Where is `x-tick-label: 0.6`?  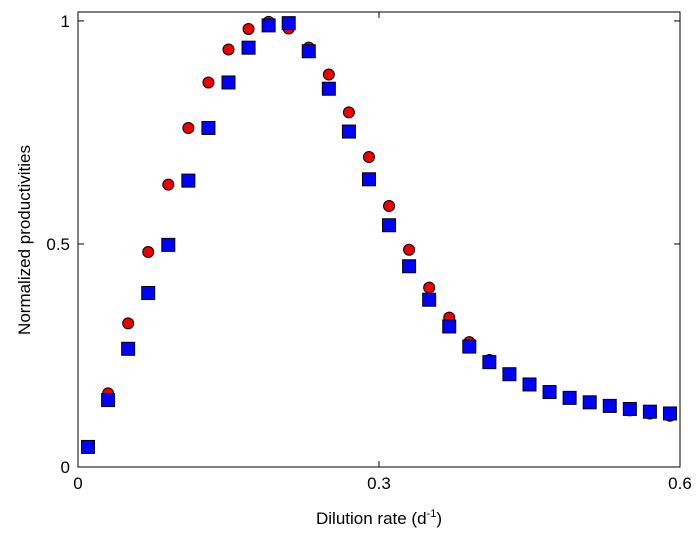
x-tick-label: 0.6 is located at coordinates (680, 483).